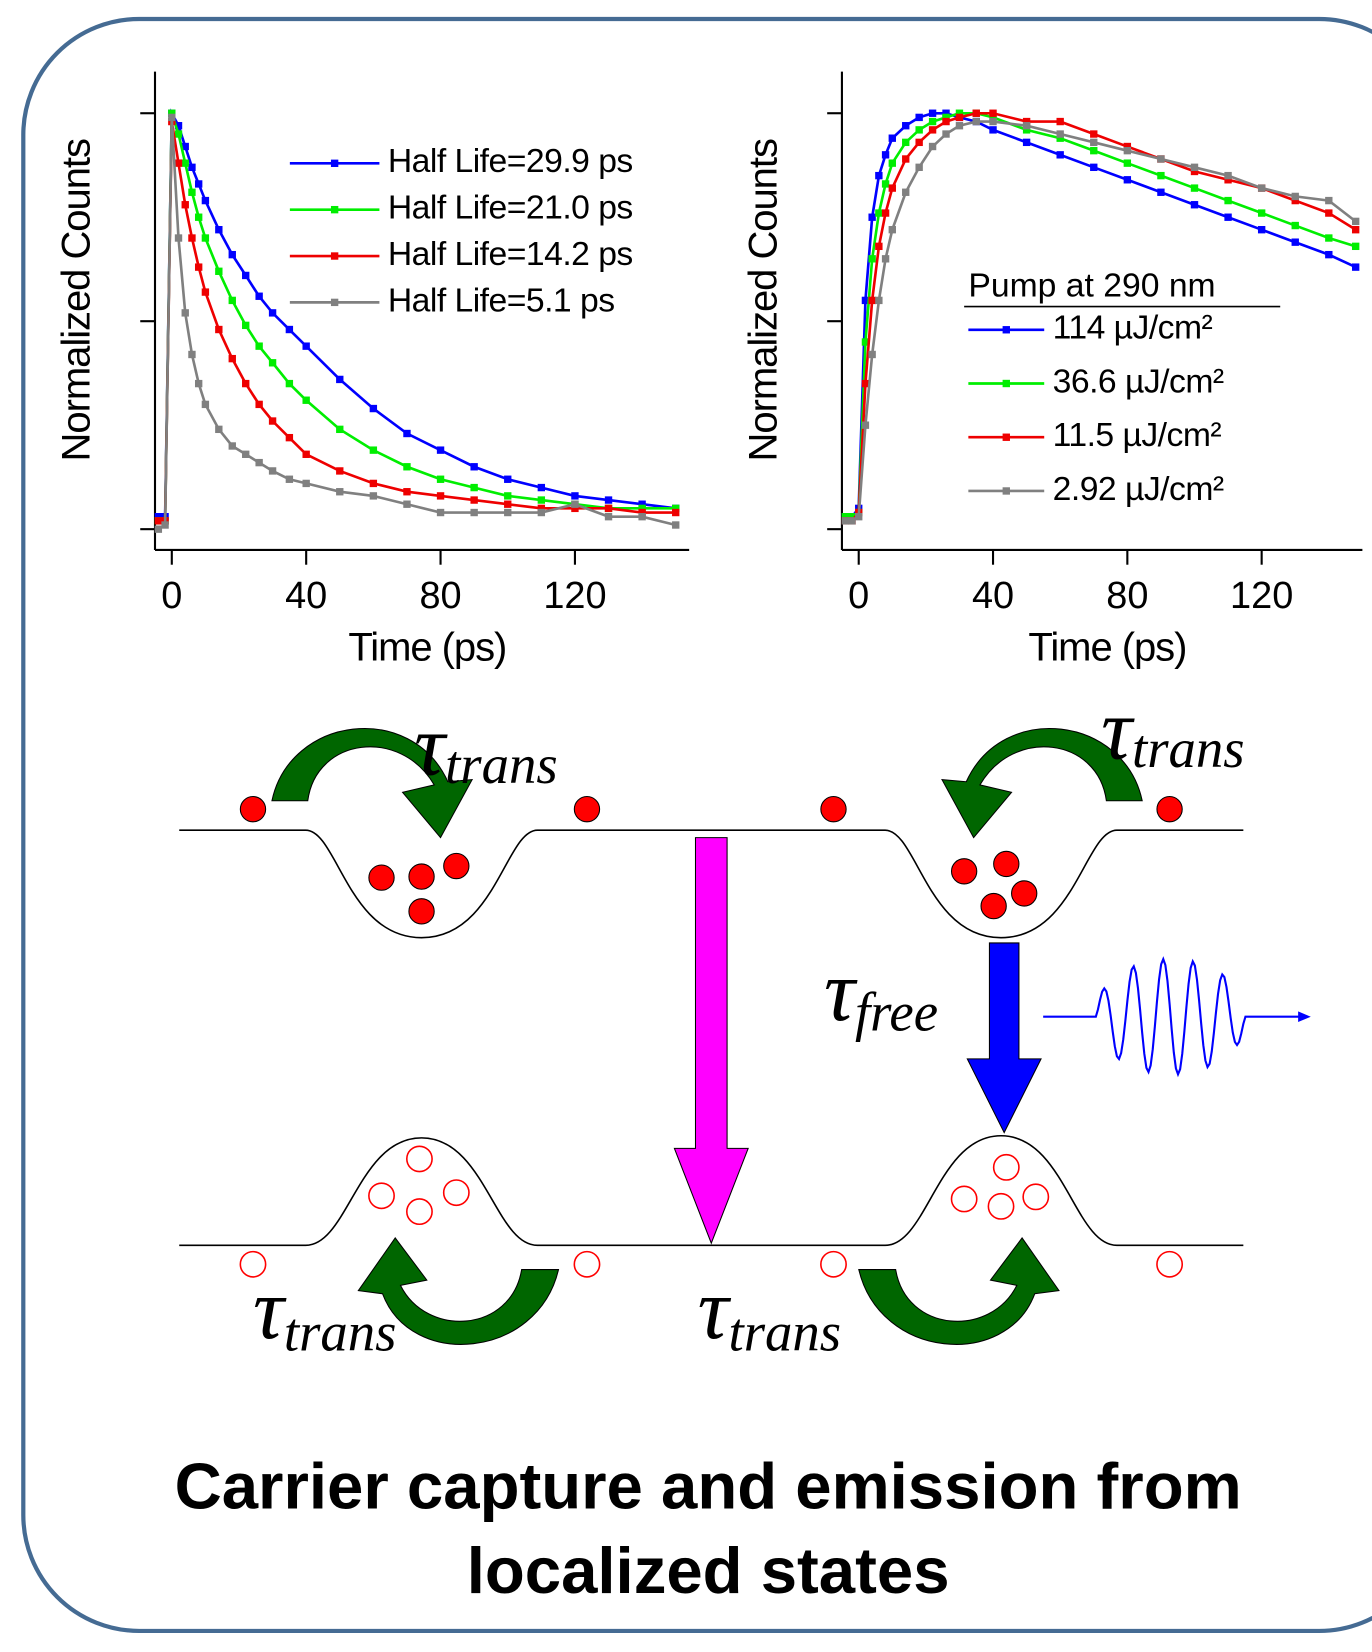 This screenshot has width=1372, height=1652. Describe the element at coordinates (711, 1211) in the screenshot. I see `holes` at that location.